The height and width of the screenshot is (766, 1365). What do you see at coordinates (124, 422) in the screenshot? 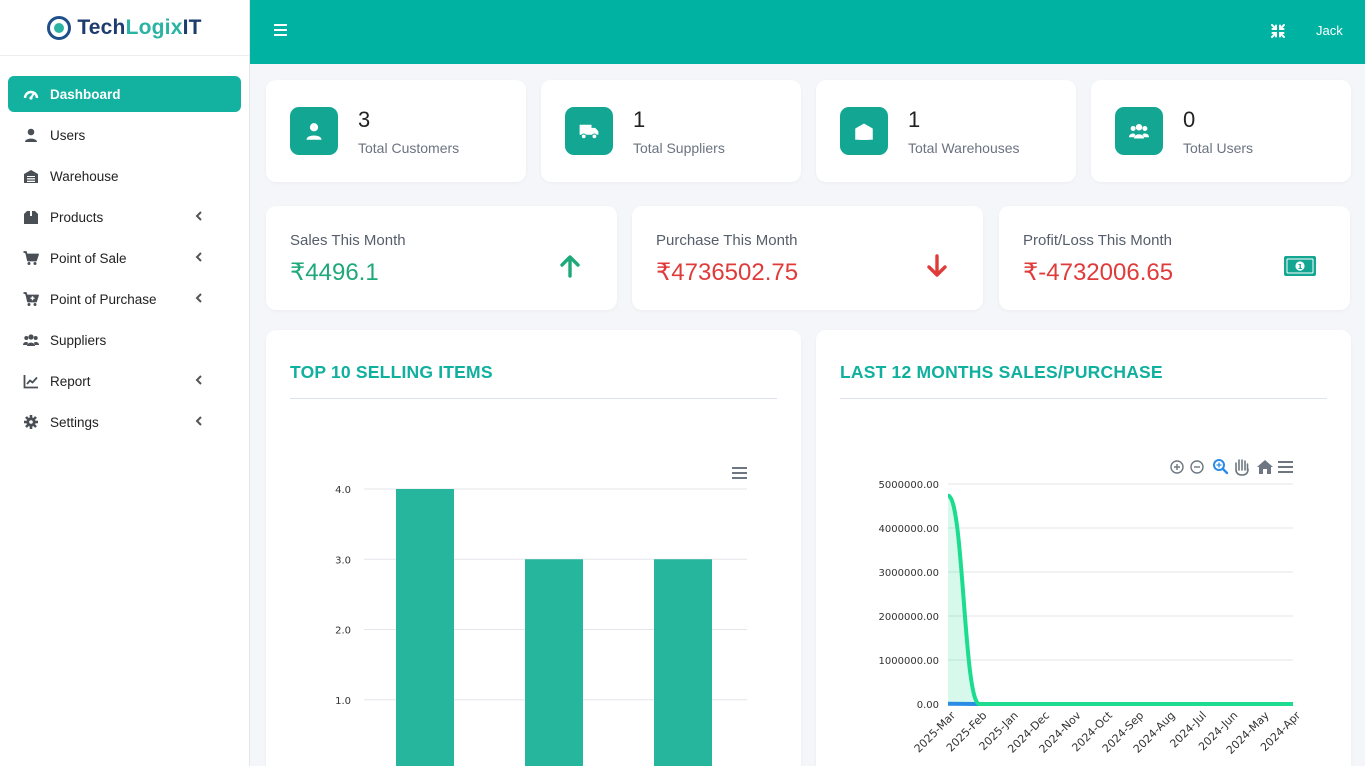
I see `sidebar-item-settings: Settings` at bounding box center [124, 422].